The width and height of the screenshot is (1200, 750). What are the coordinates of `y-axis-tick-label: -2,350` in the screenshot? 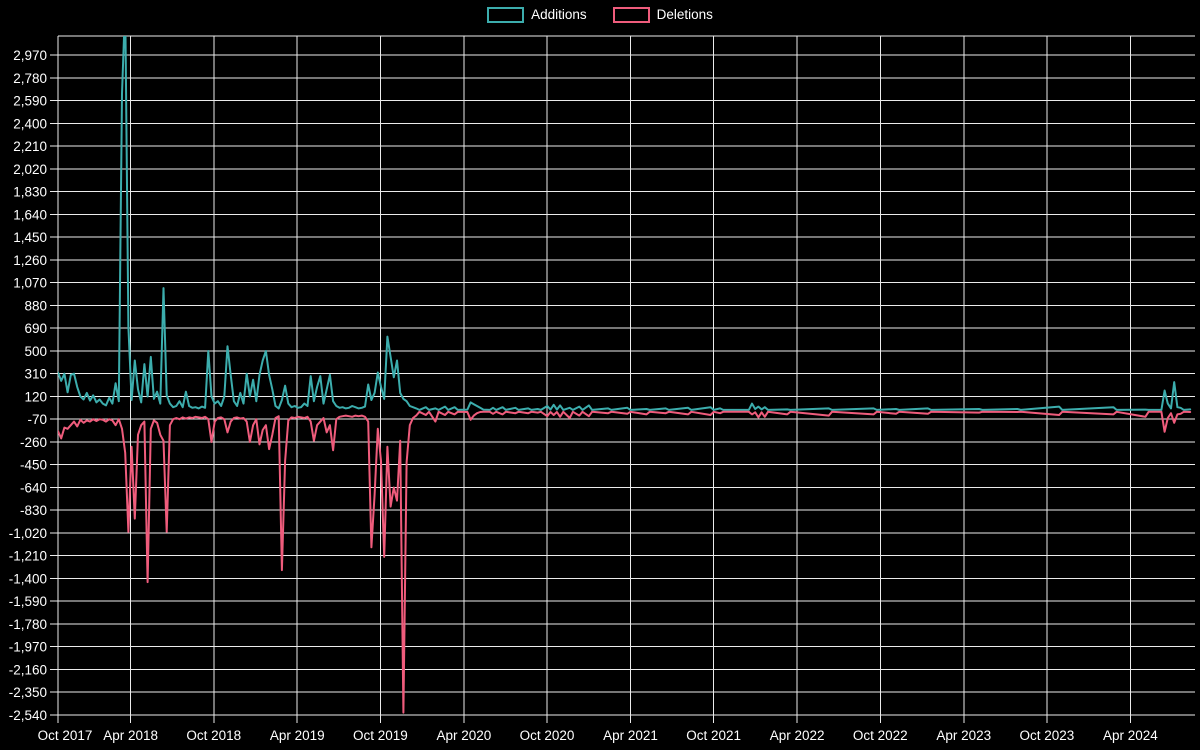 It's located at (28, 692).